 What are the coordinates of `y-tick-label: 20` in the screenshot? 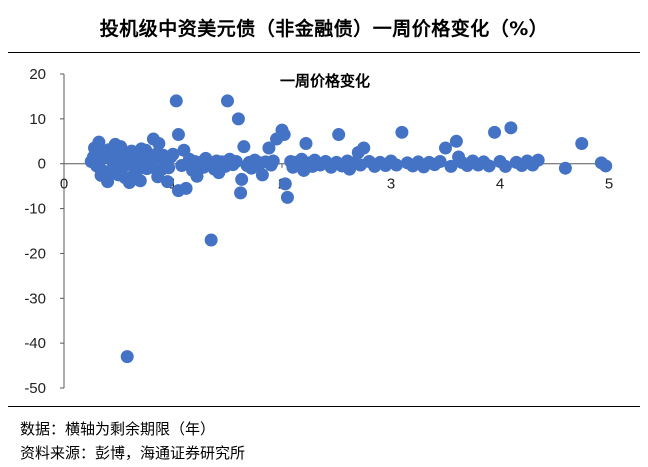 It's located at (37, 74).